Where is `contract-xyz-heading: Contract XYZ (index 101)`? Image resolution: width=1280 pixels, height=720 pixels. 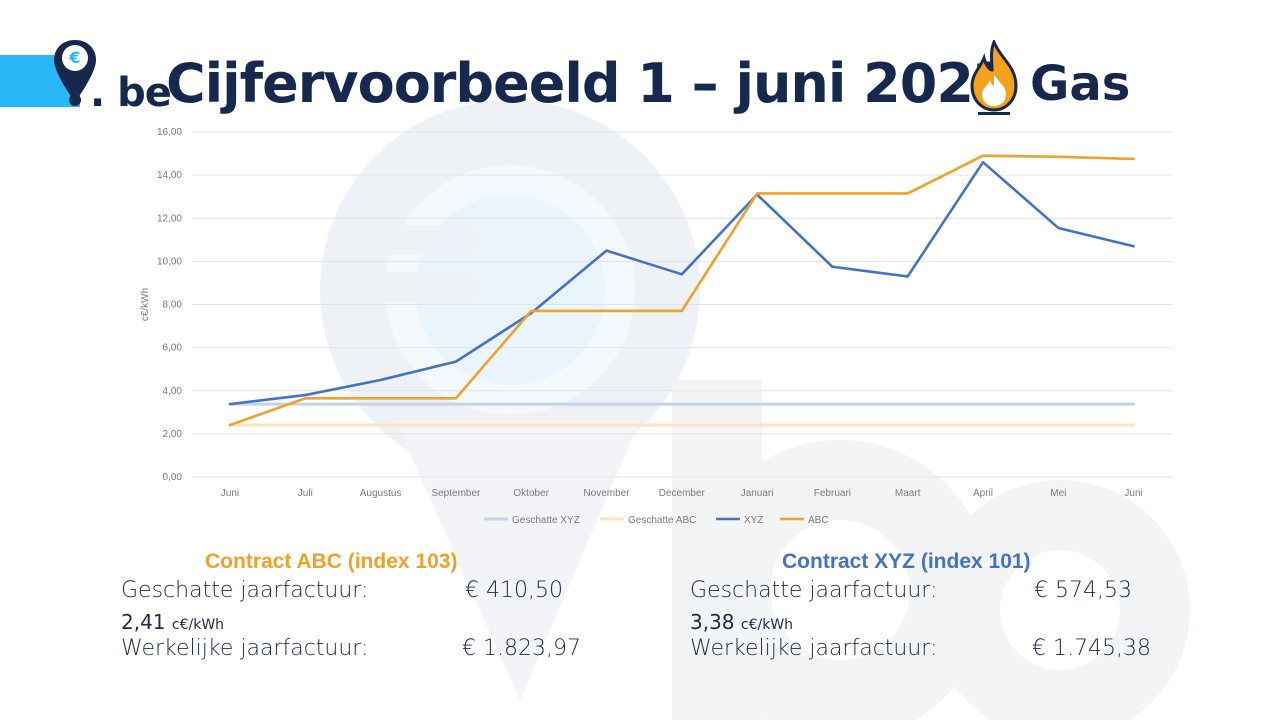 contract-xyz-heading: Contract XYZ (index 101) is located at coordinates (906, 561).